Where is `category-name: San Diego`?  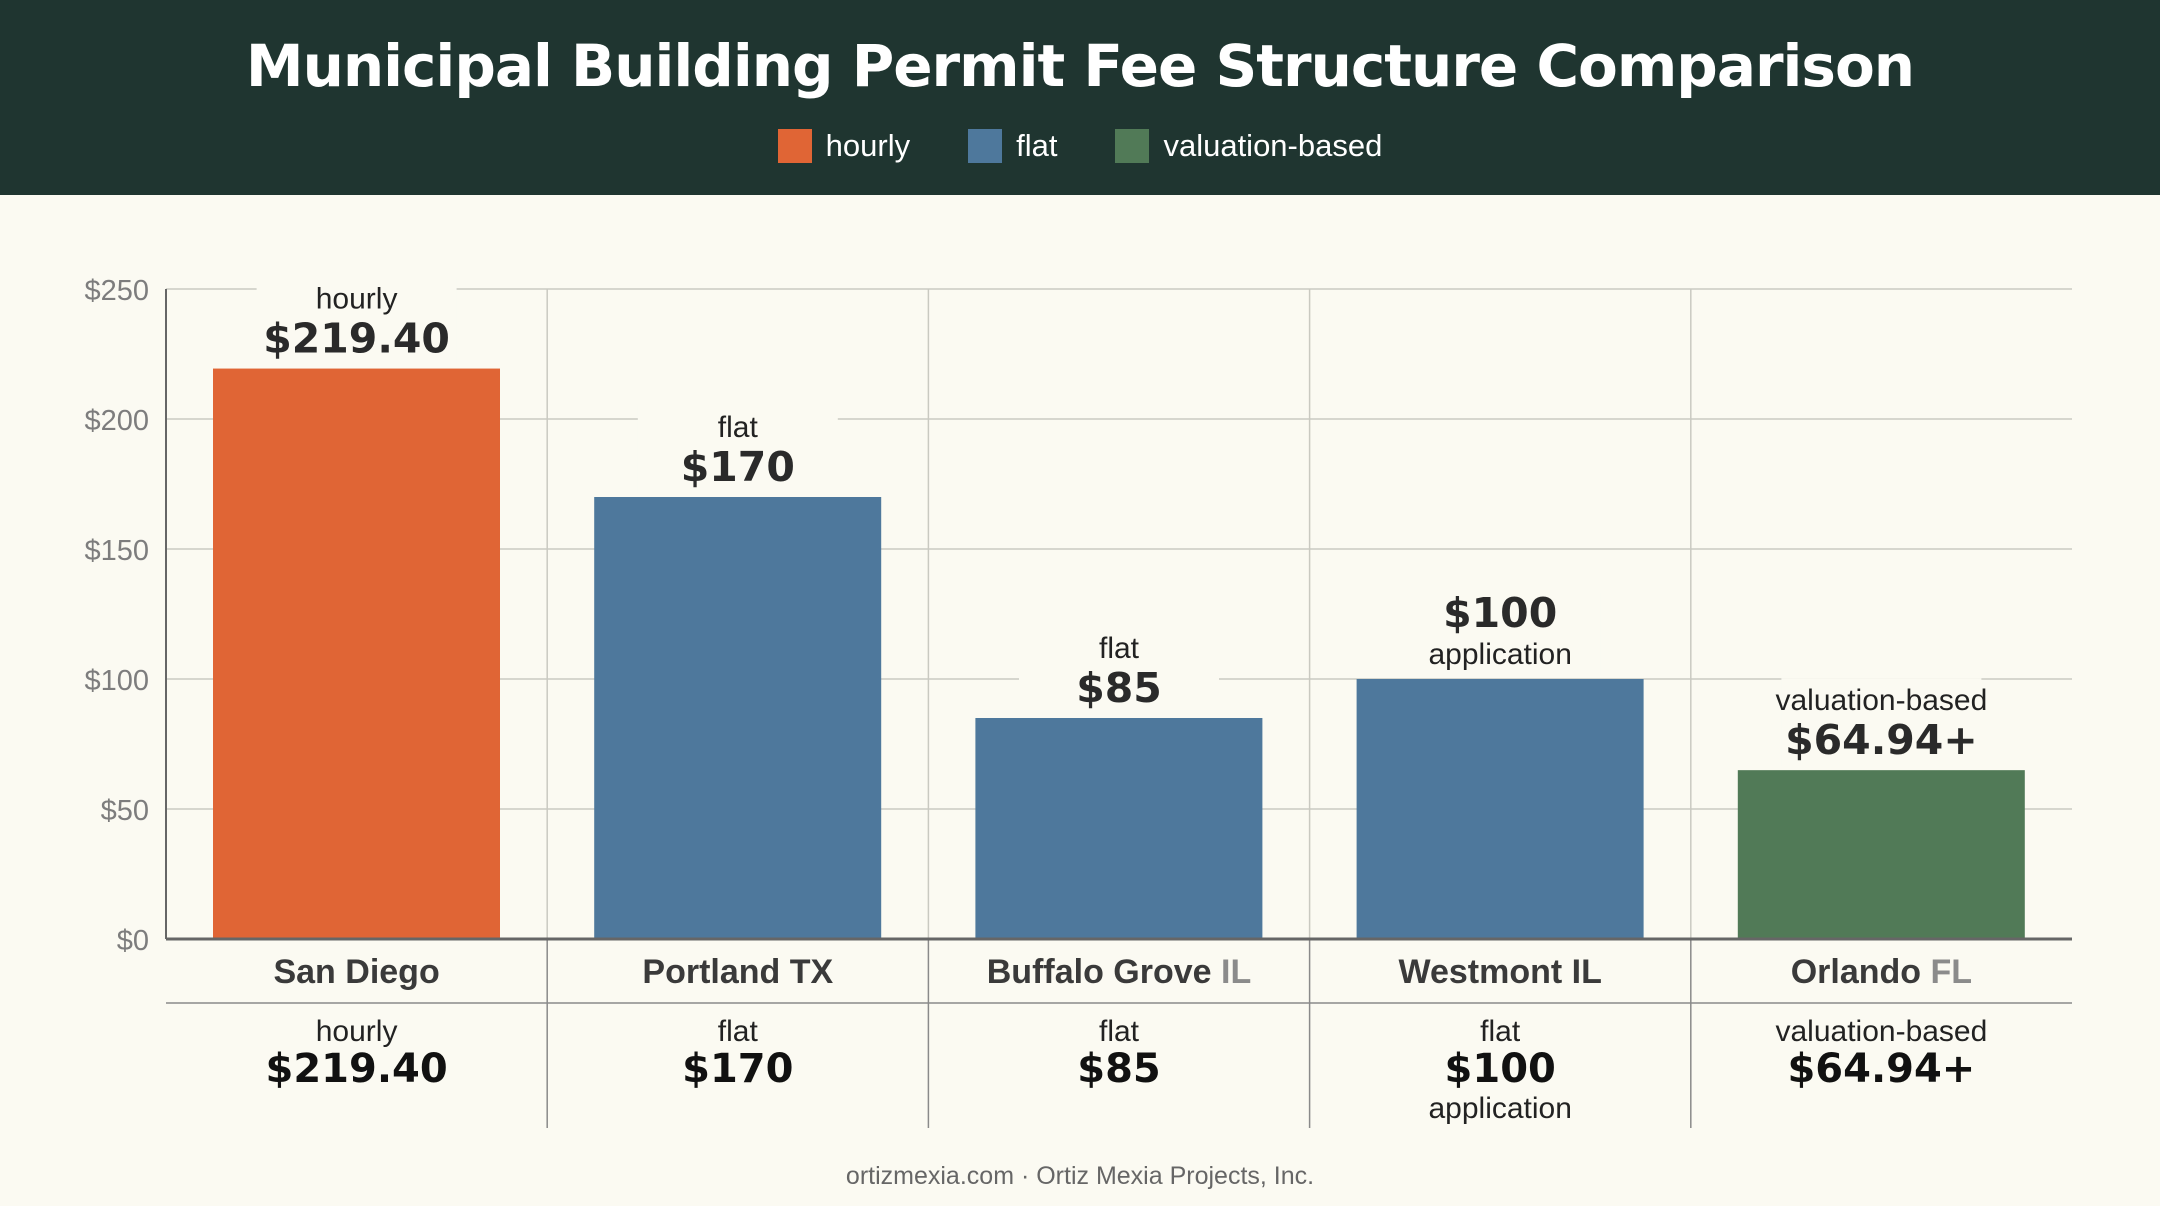 category-name: San Diego is located at coordinates (356, 972).